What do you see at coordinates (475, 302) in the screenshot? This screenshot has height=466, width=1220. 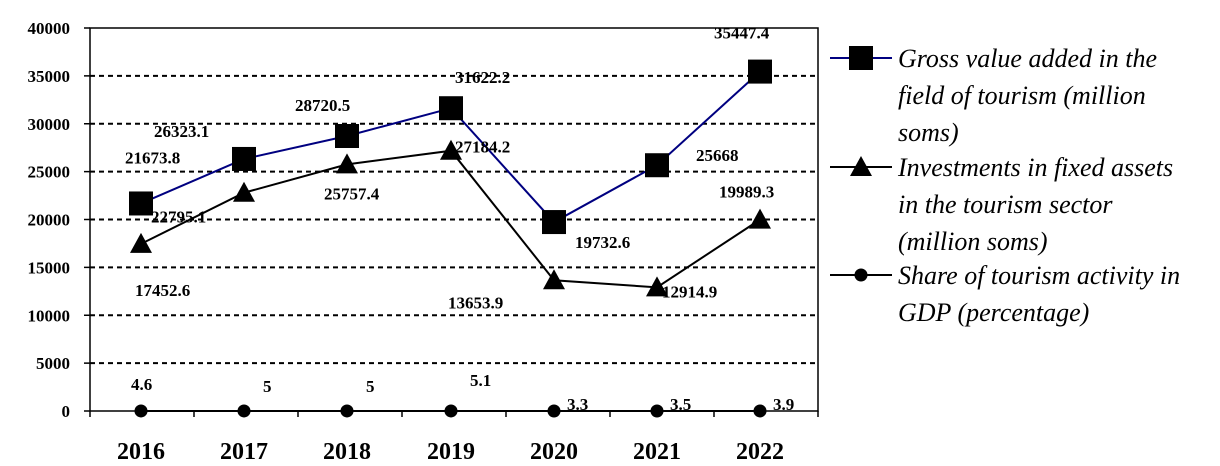 I see `data-label: 13653.9` at bounding box center [475, 302].